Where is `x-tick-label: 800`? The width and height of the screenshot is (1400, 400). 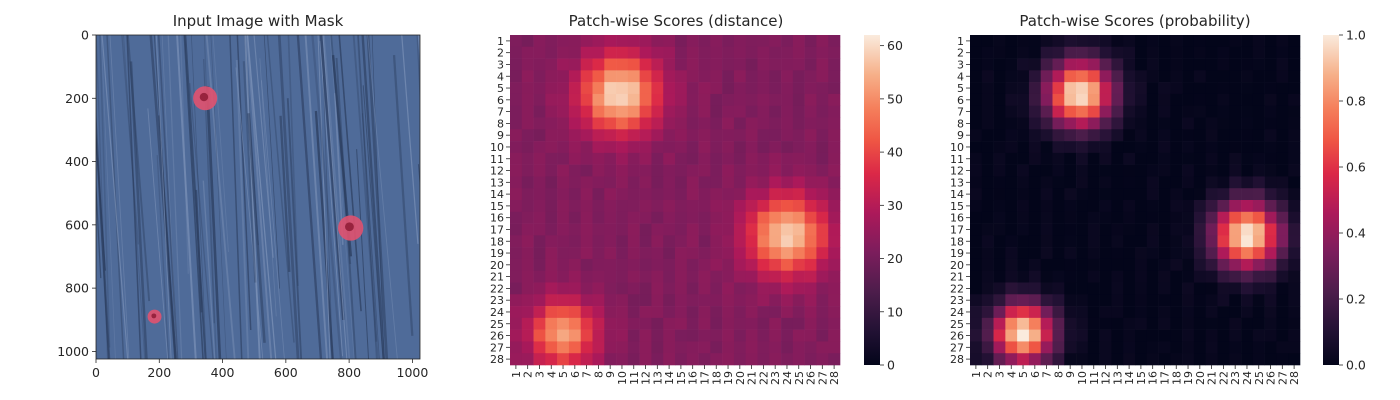 x-tick-label: 800 is located at coordinates (349, 372).